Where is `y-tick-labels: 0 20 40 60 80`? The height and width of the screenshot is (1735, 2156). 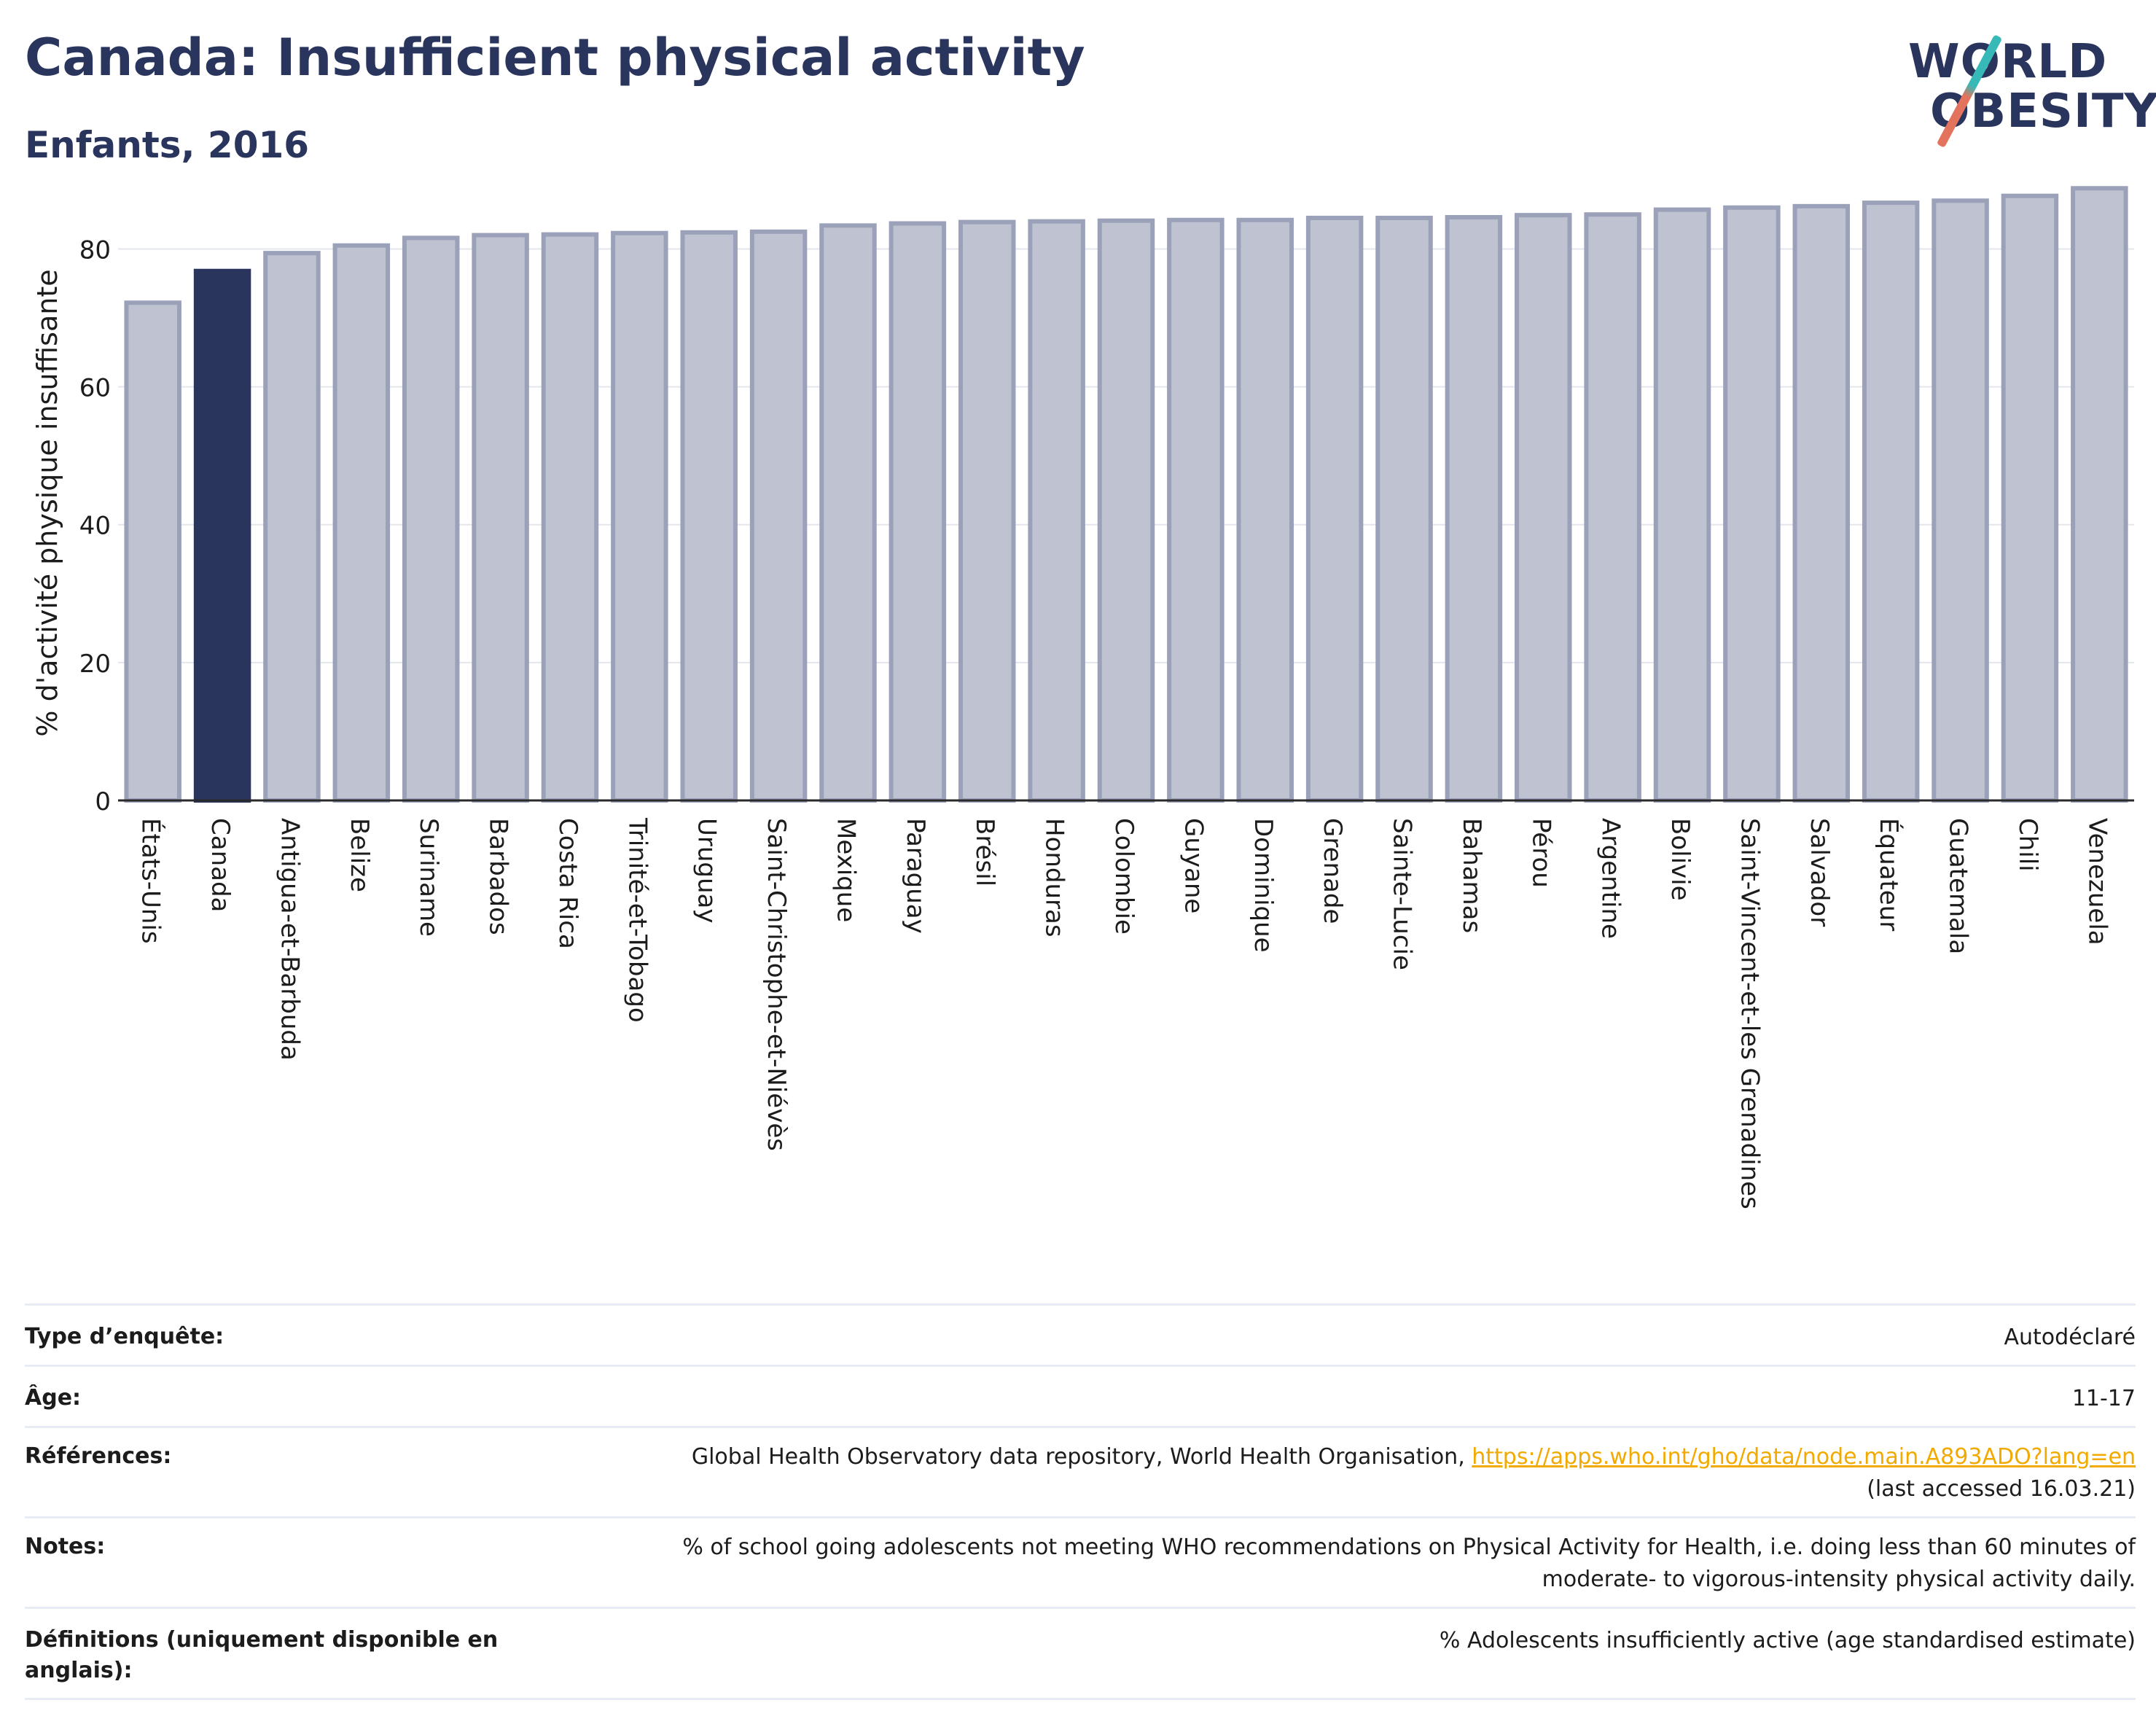
y-tick-labels: 0 20 40 60 80 is located at coordinates (95, 525).